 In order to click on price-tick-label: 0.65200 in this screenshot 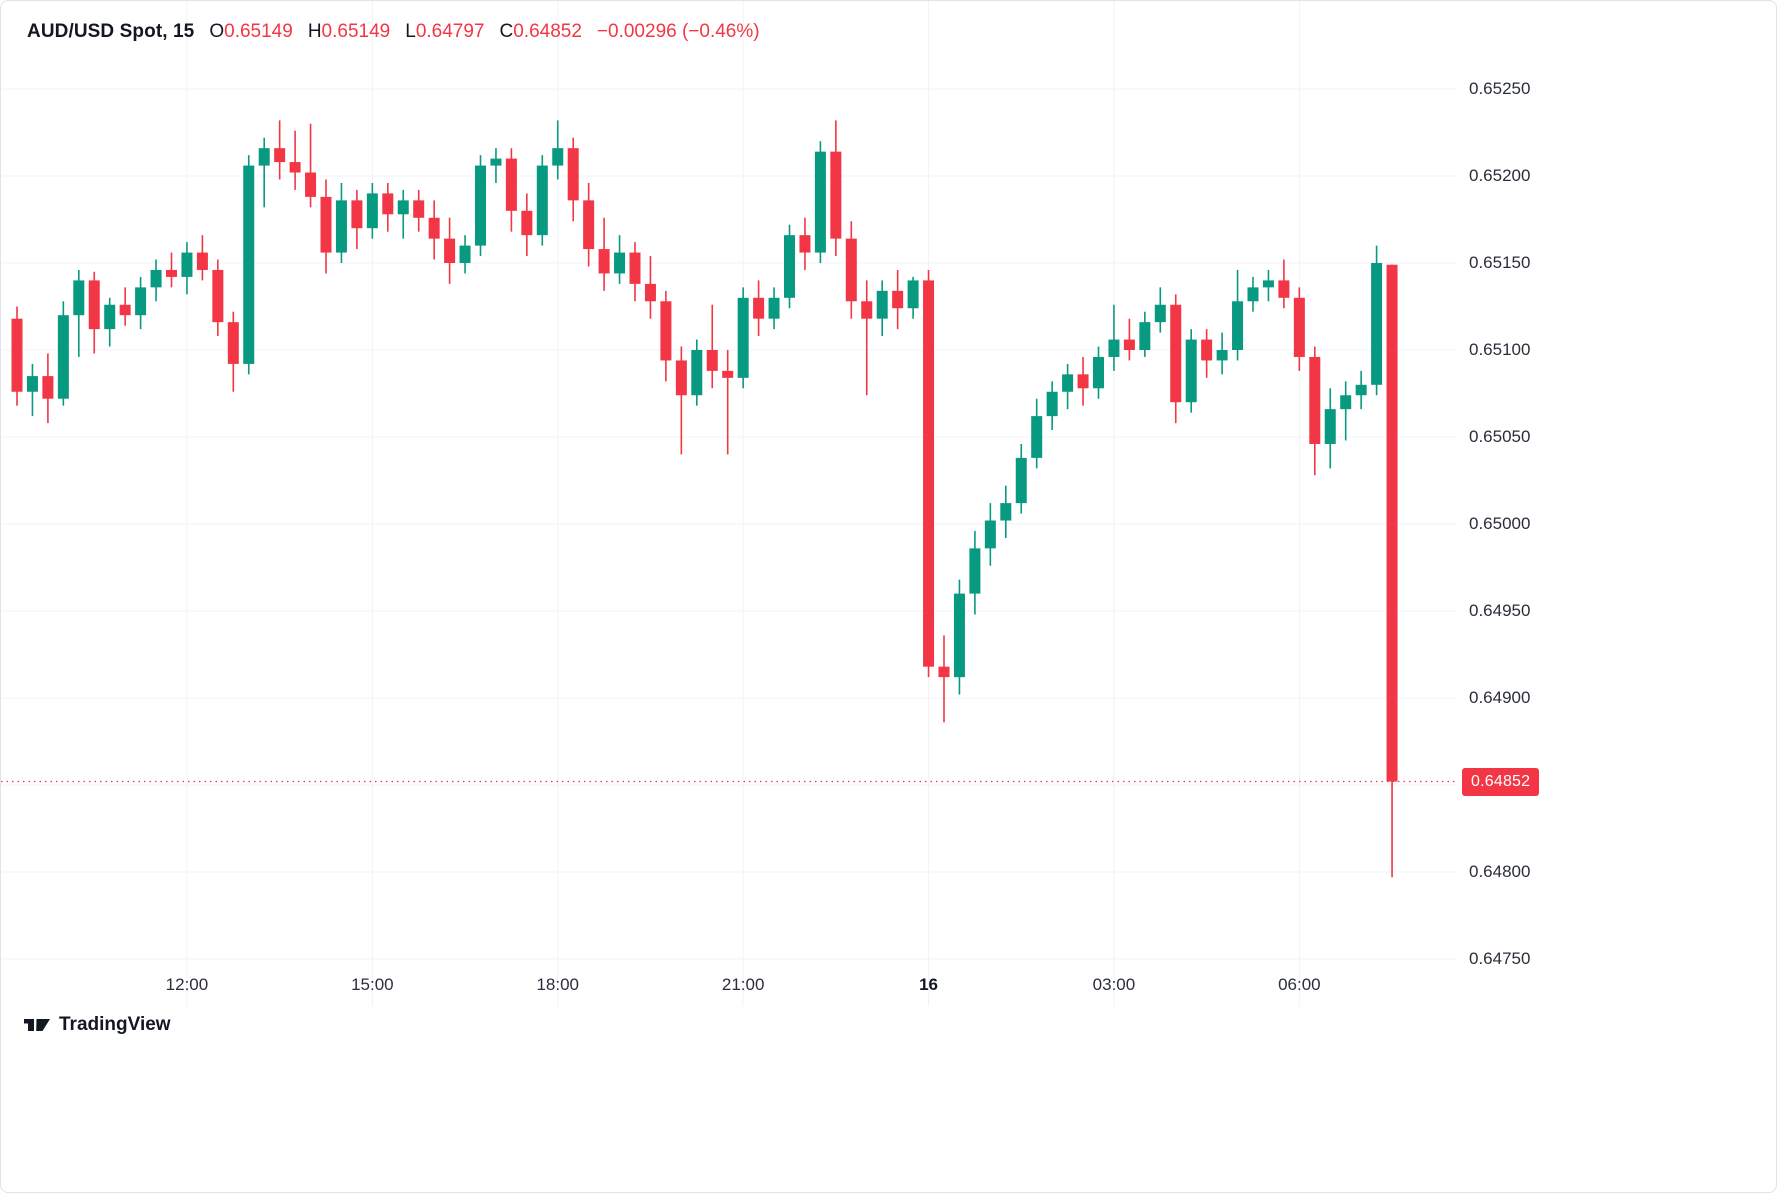, I will do `click(1500, 175)`.